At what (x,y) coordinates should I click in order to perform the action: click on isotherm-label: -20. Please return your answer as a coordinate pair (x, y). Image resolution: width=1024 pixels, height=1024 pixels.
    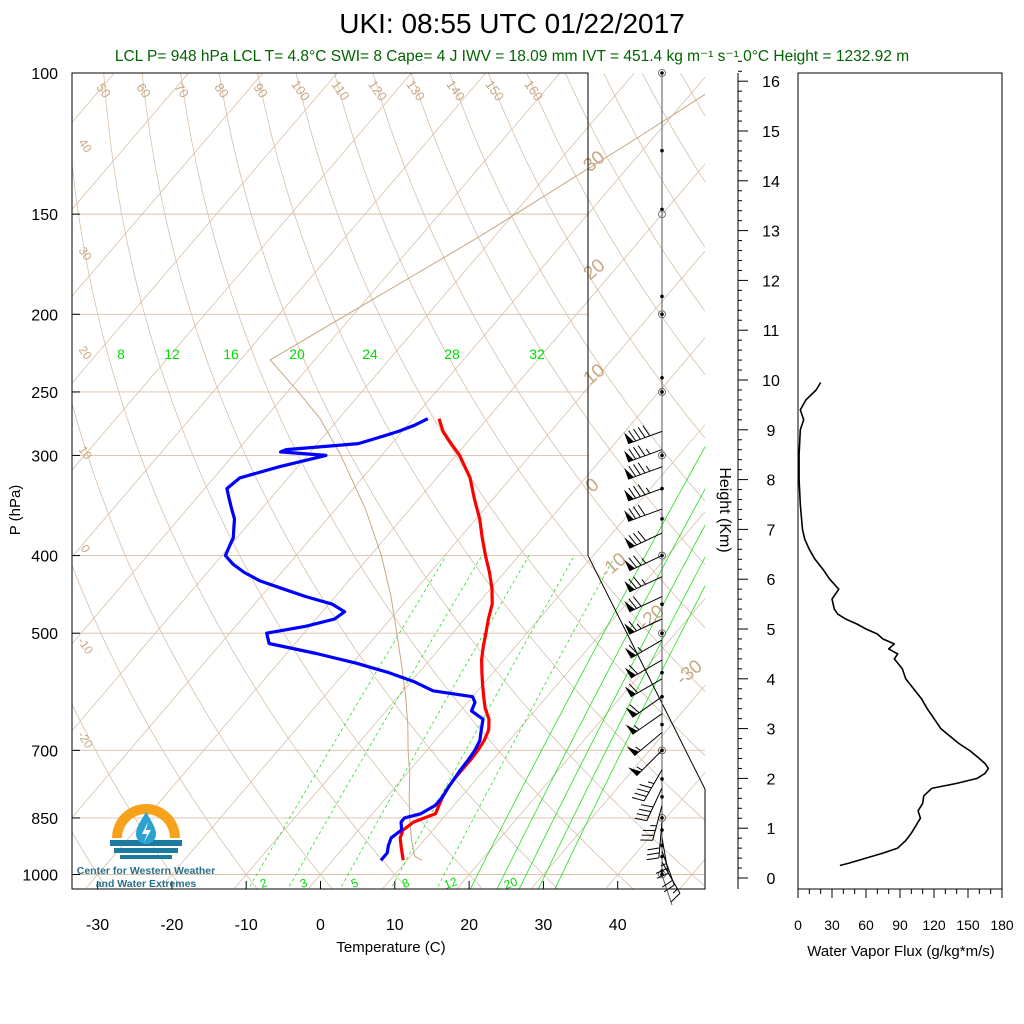
    Looking at the image, I should click on (86, 740).